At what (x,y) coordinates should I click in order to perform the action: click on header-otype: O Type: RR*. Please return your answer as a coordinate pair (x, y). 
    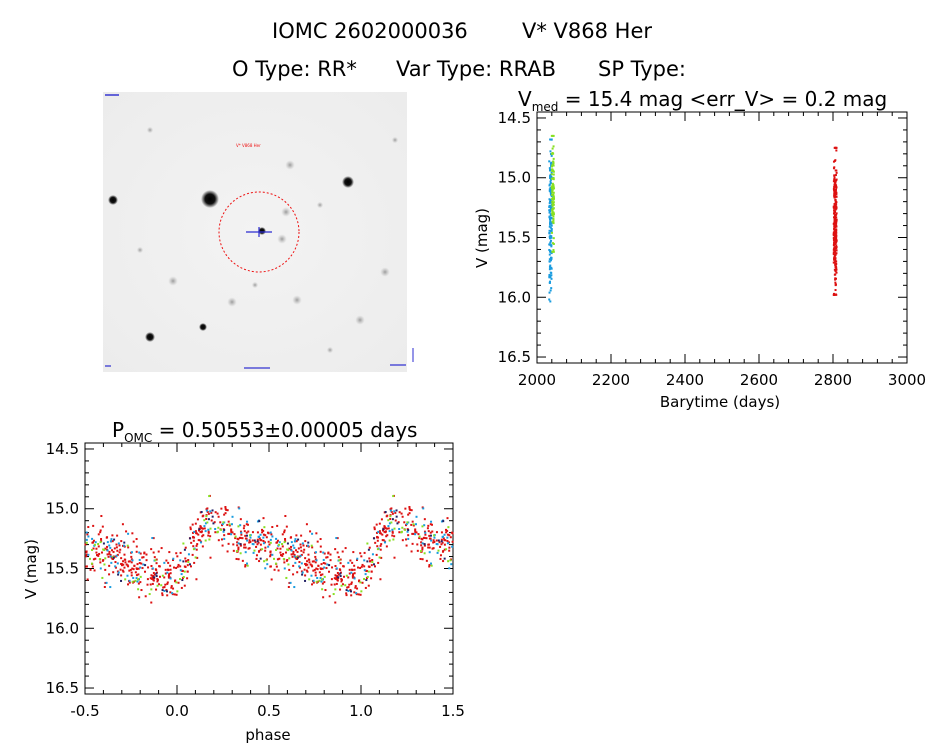
    Looking at the image, I should click on (294, 69).